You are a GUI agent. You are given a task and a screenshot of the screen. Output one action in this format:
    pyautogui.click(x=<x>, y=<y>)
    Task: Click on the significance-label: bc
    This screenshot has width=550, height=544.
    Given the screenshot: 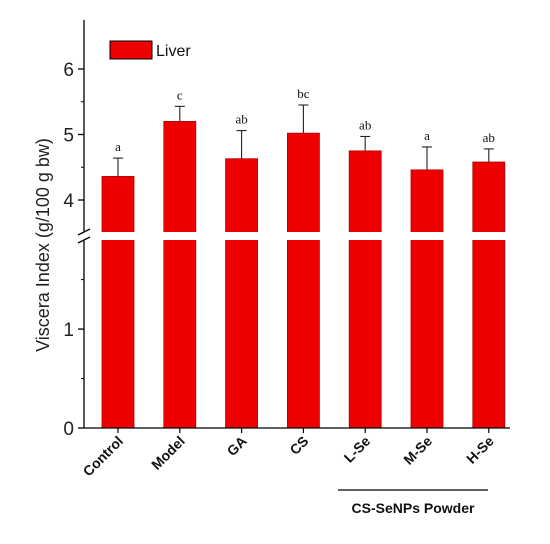 What is the action you would take?
    pyautogui.click(x=303, y=93)
    